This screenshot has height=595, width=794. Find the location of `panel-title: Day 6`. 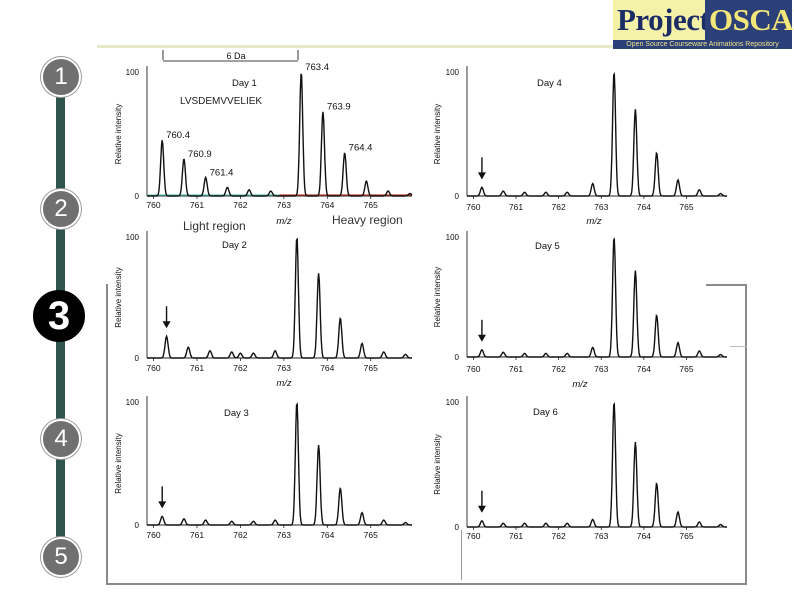

panel-title: Day 6 is located at coordinates (545, 412).